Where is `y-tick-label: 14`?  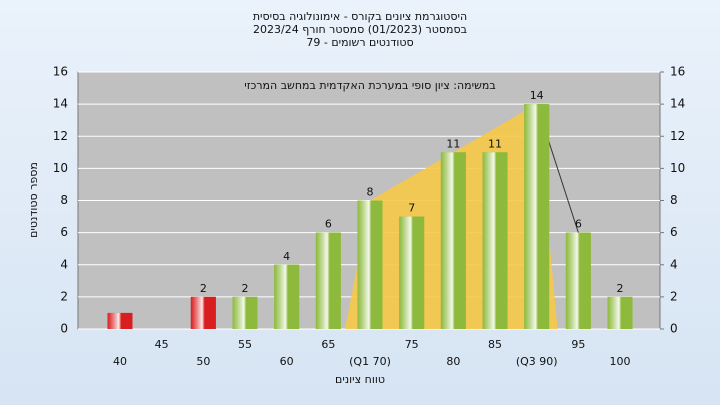
y-tick-label: 14 is located at coordinates (60, 104).